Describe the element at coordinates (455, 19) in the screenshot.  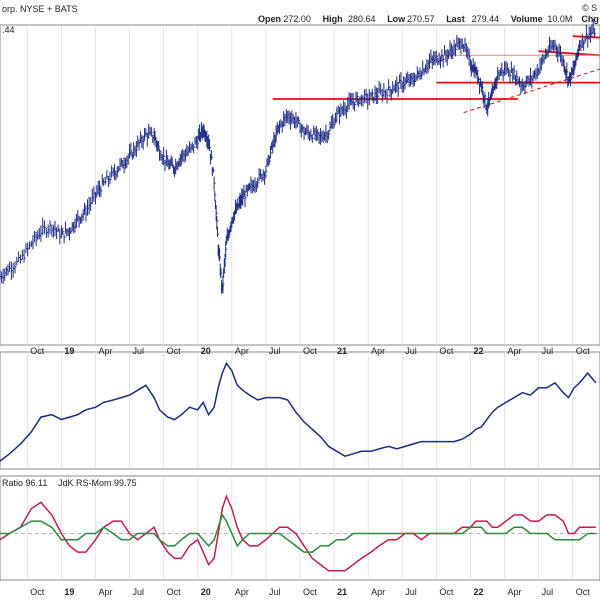
I see `ohlc-label-3: Last` at that location.